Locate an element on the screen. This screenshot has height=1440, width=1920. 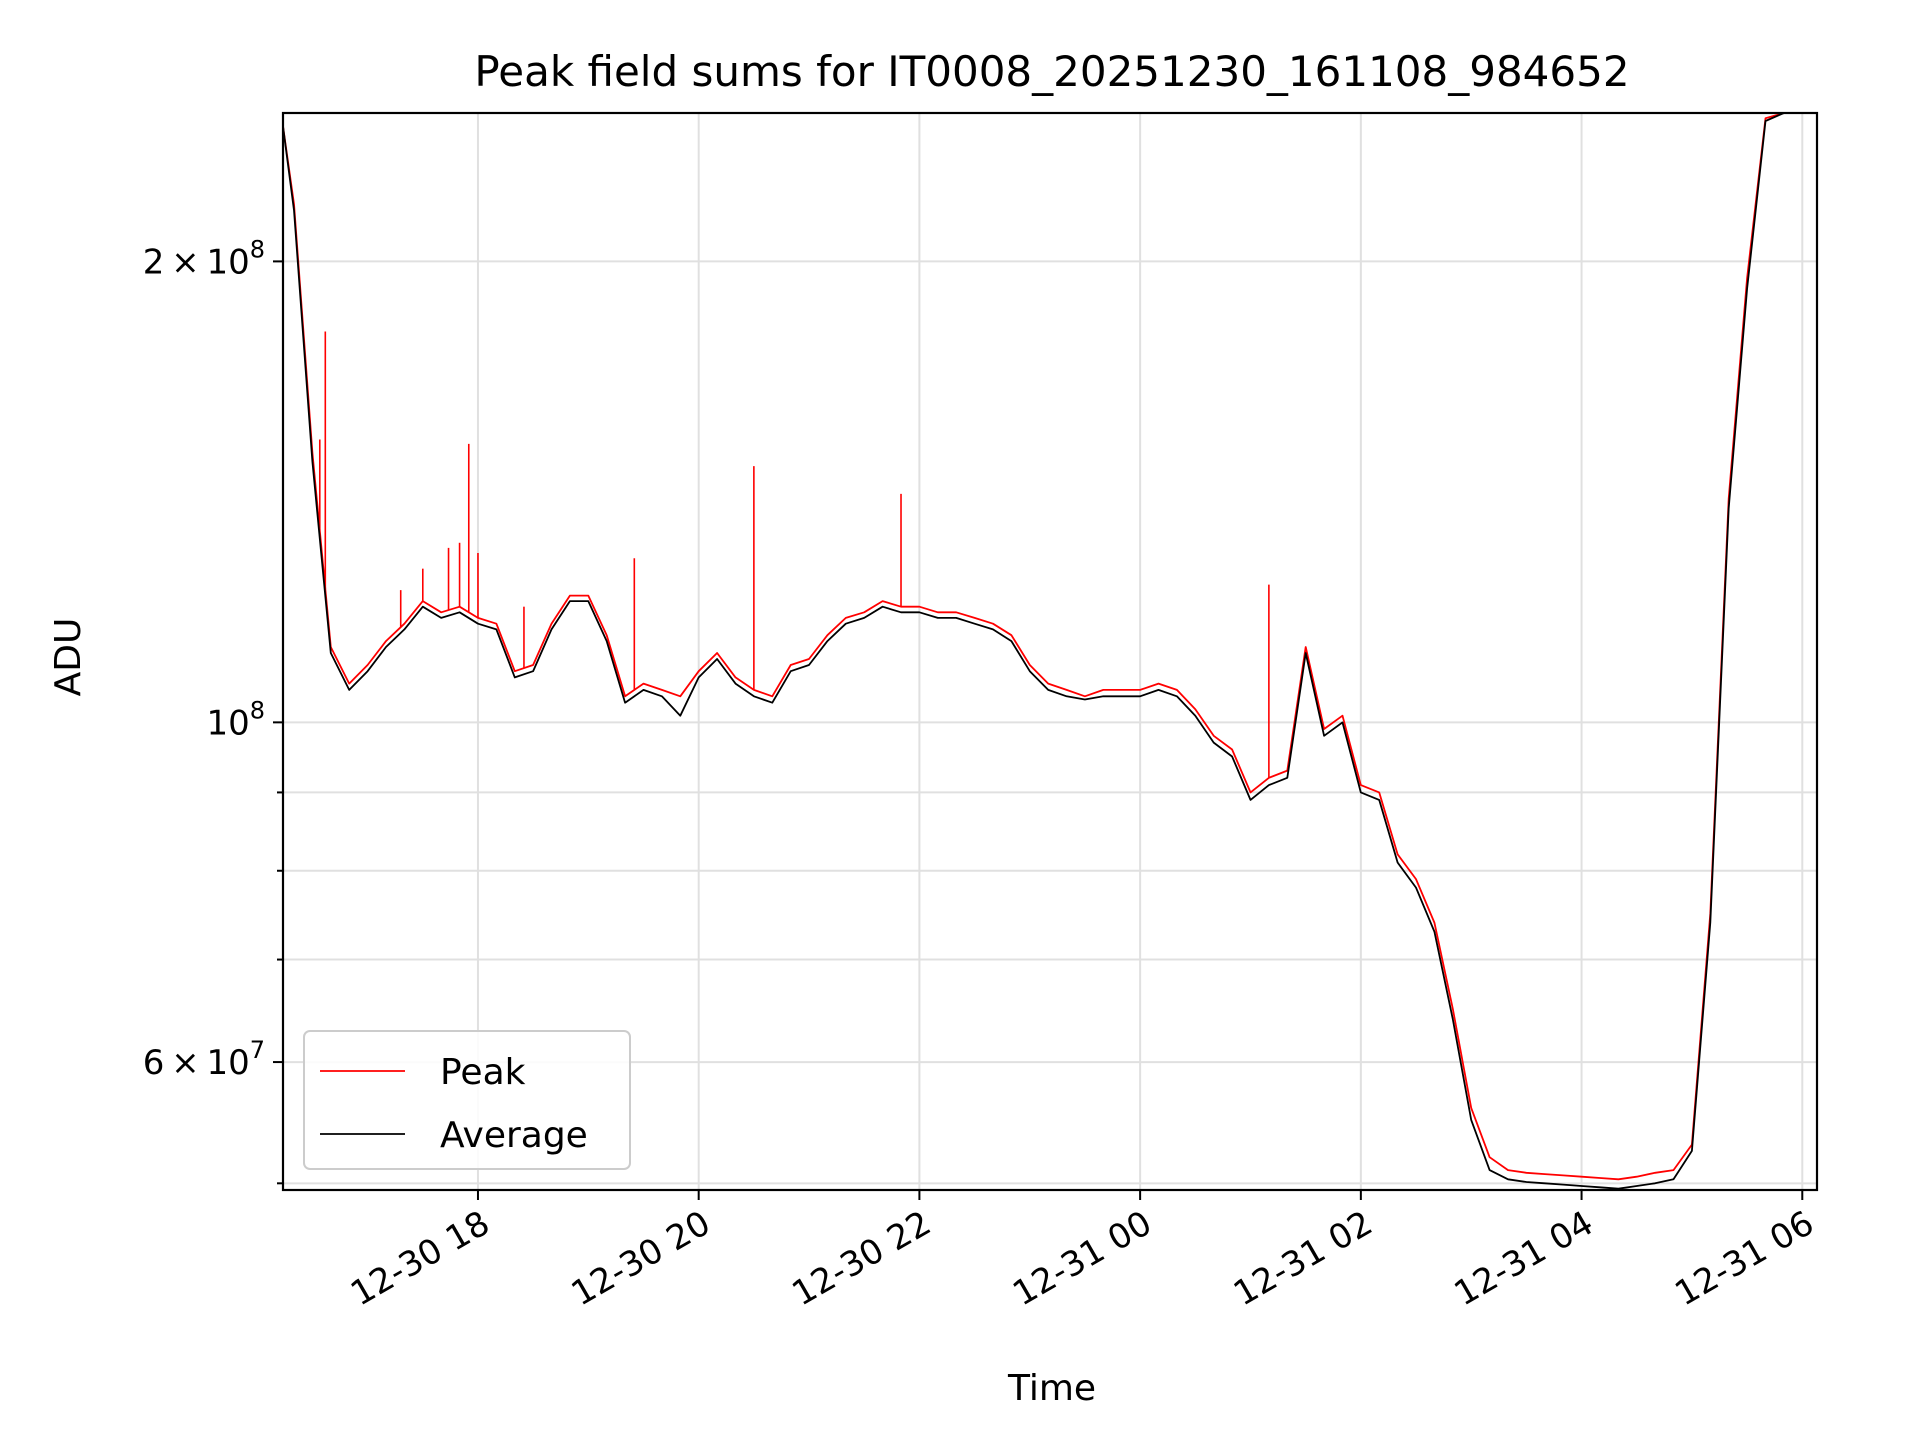
y-axis: 6 × 107 108 2 × 108 is located at coordinates (213, 710).